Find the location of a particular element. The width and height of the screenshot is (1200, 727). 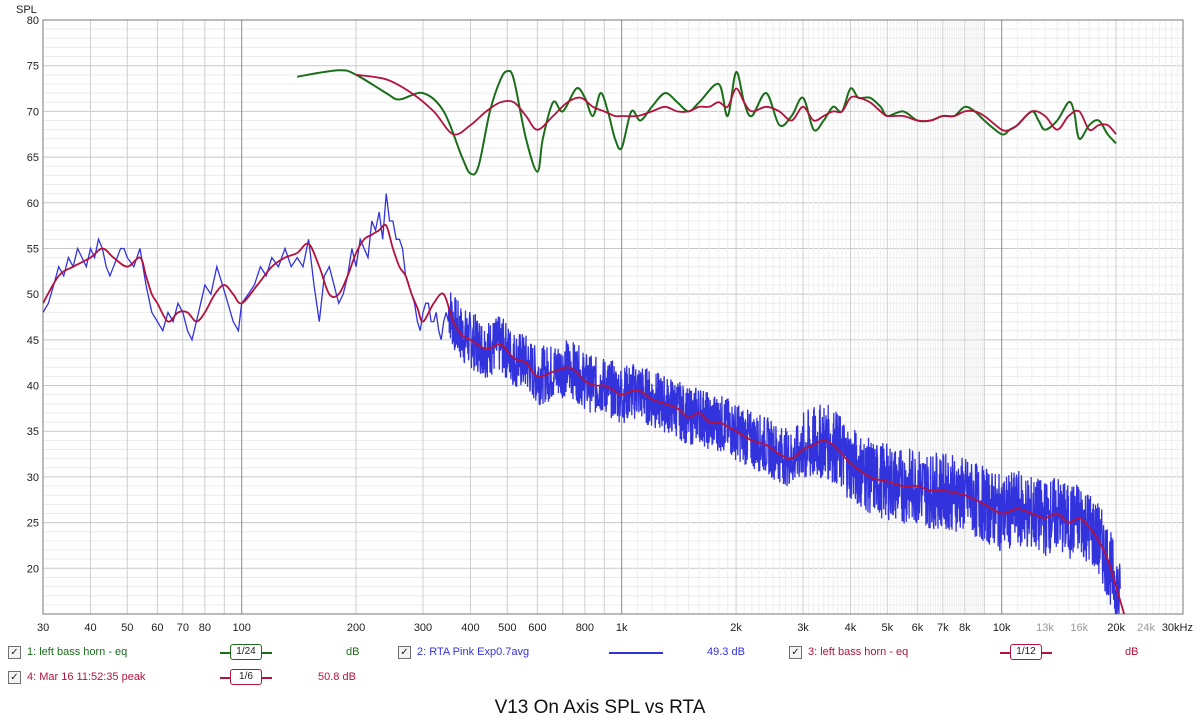

legend-3-value: dB is located at coordinates (1132, 652).